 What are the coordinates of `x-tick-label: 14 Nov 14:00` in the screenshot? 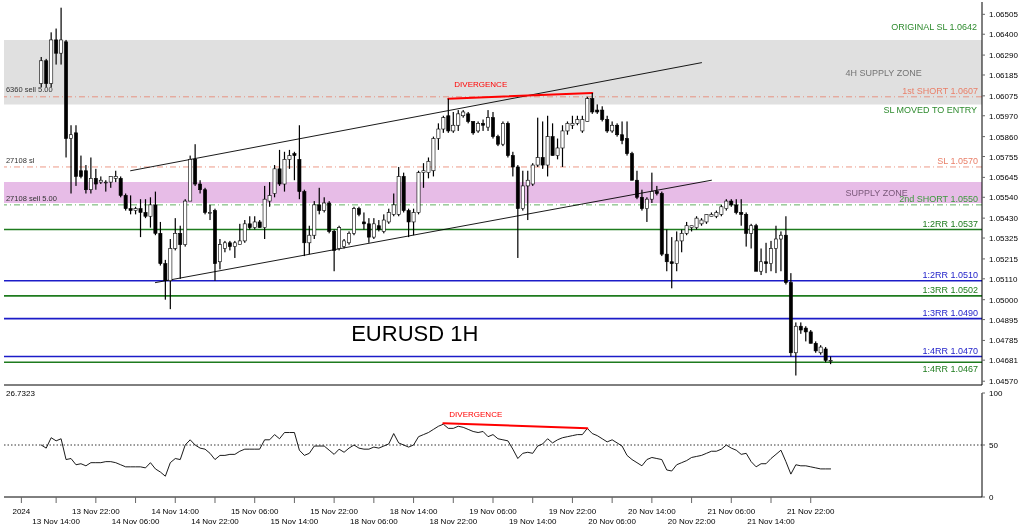 It's located at (175, 511).